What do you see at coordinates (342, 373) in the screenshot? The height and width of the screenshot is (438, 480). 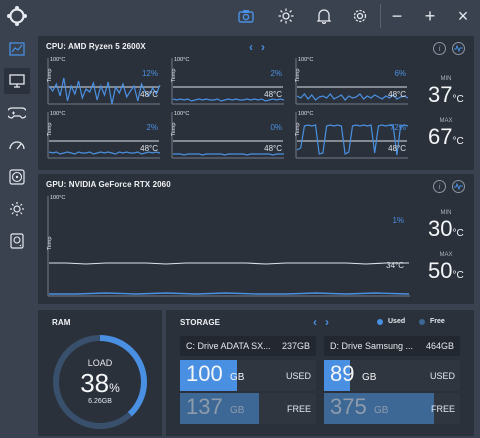 I see `drive-used-value: 89` at bounding box center [342, 373].